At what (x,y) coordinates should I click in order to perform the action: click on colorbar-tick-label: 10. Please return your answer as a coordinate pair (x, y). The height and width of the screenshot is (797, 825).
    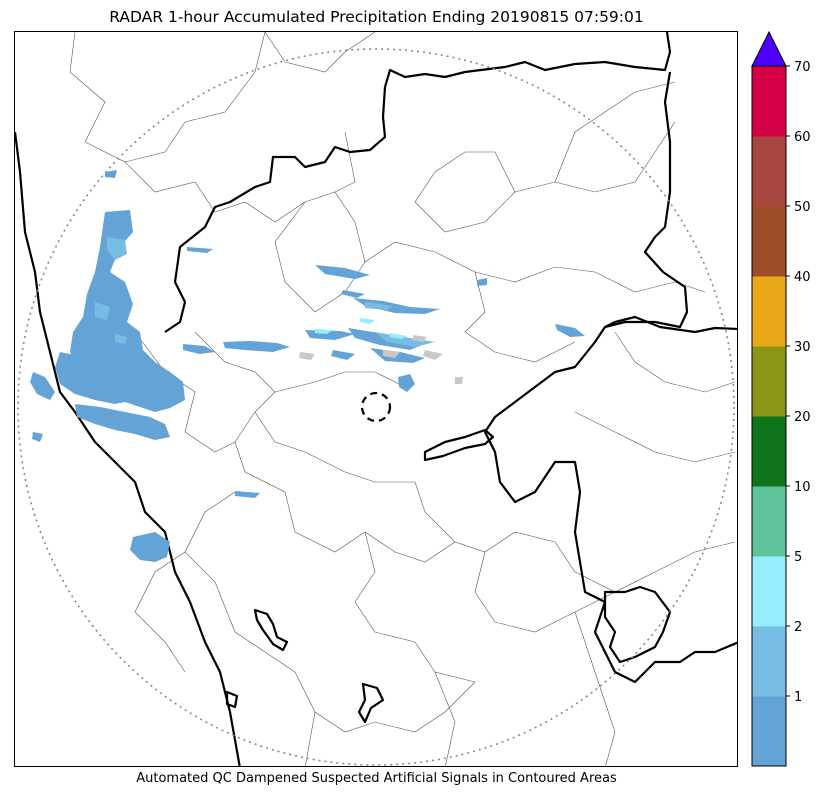
    Looking at the image, I should click on (802, 487).